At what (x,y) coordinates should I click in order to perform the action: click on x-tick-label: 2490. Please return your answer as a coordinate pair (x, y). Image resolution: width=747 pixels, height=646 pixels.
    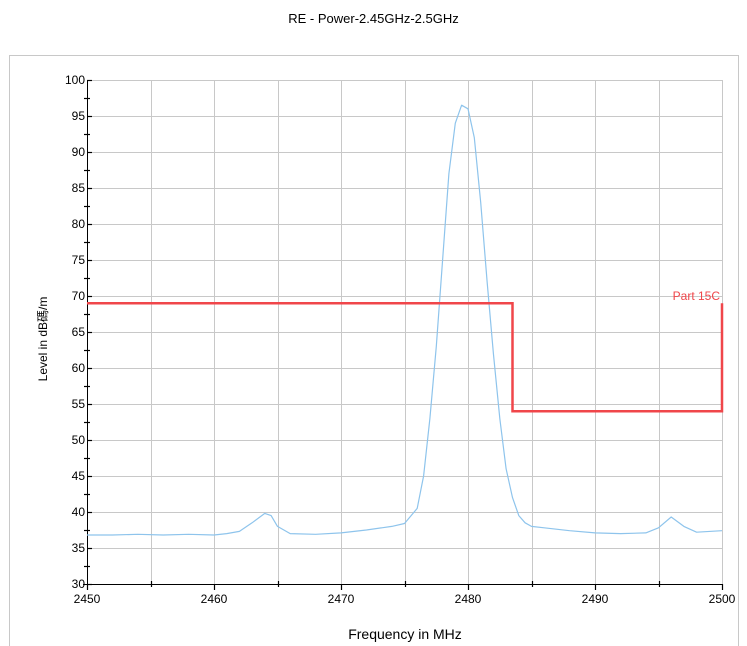
    Looking at the image, I should click on (595, 599).